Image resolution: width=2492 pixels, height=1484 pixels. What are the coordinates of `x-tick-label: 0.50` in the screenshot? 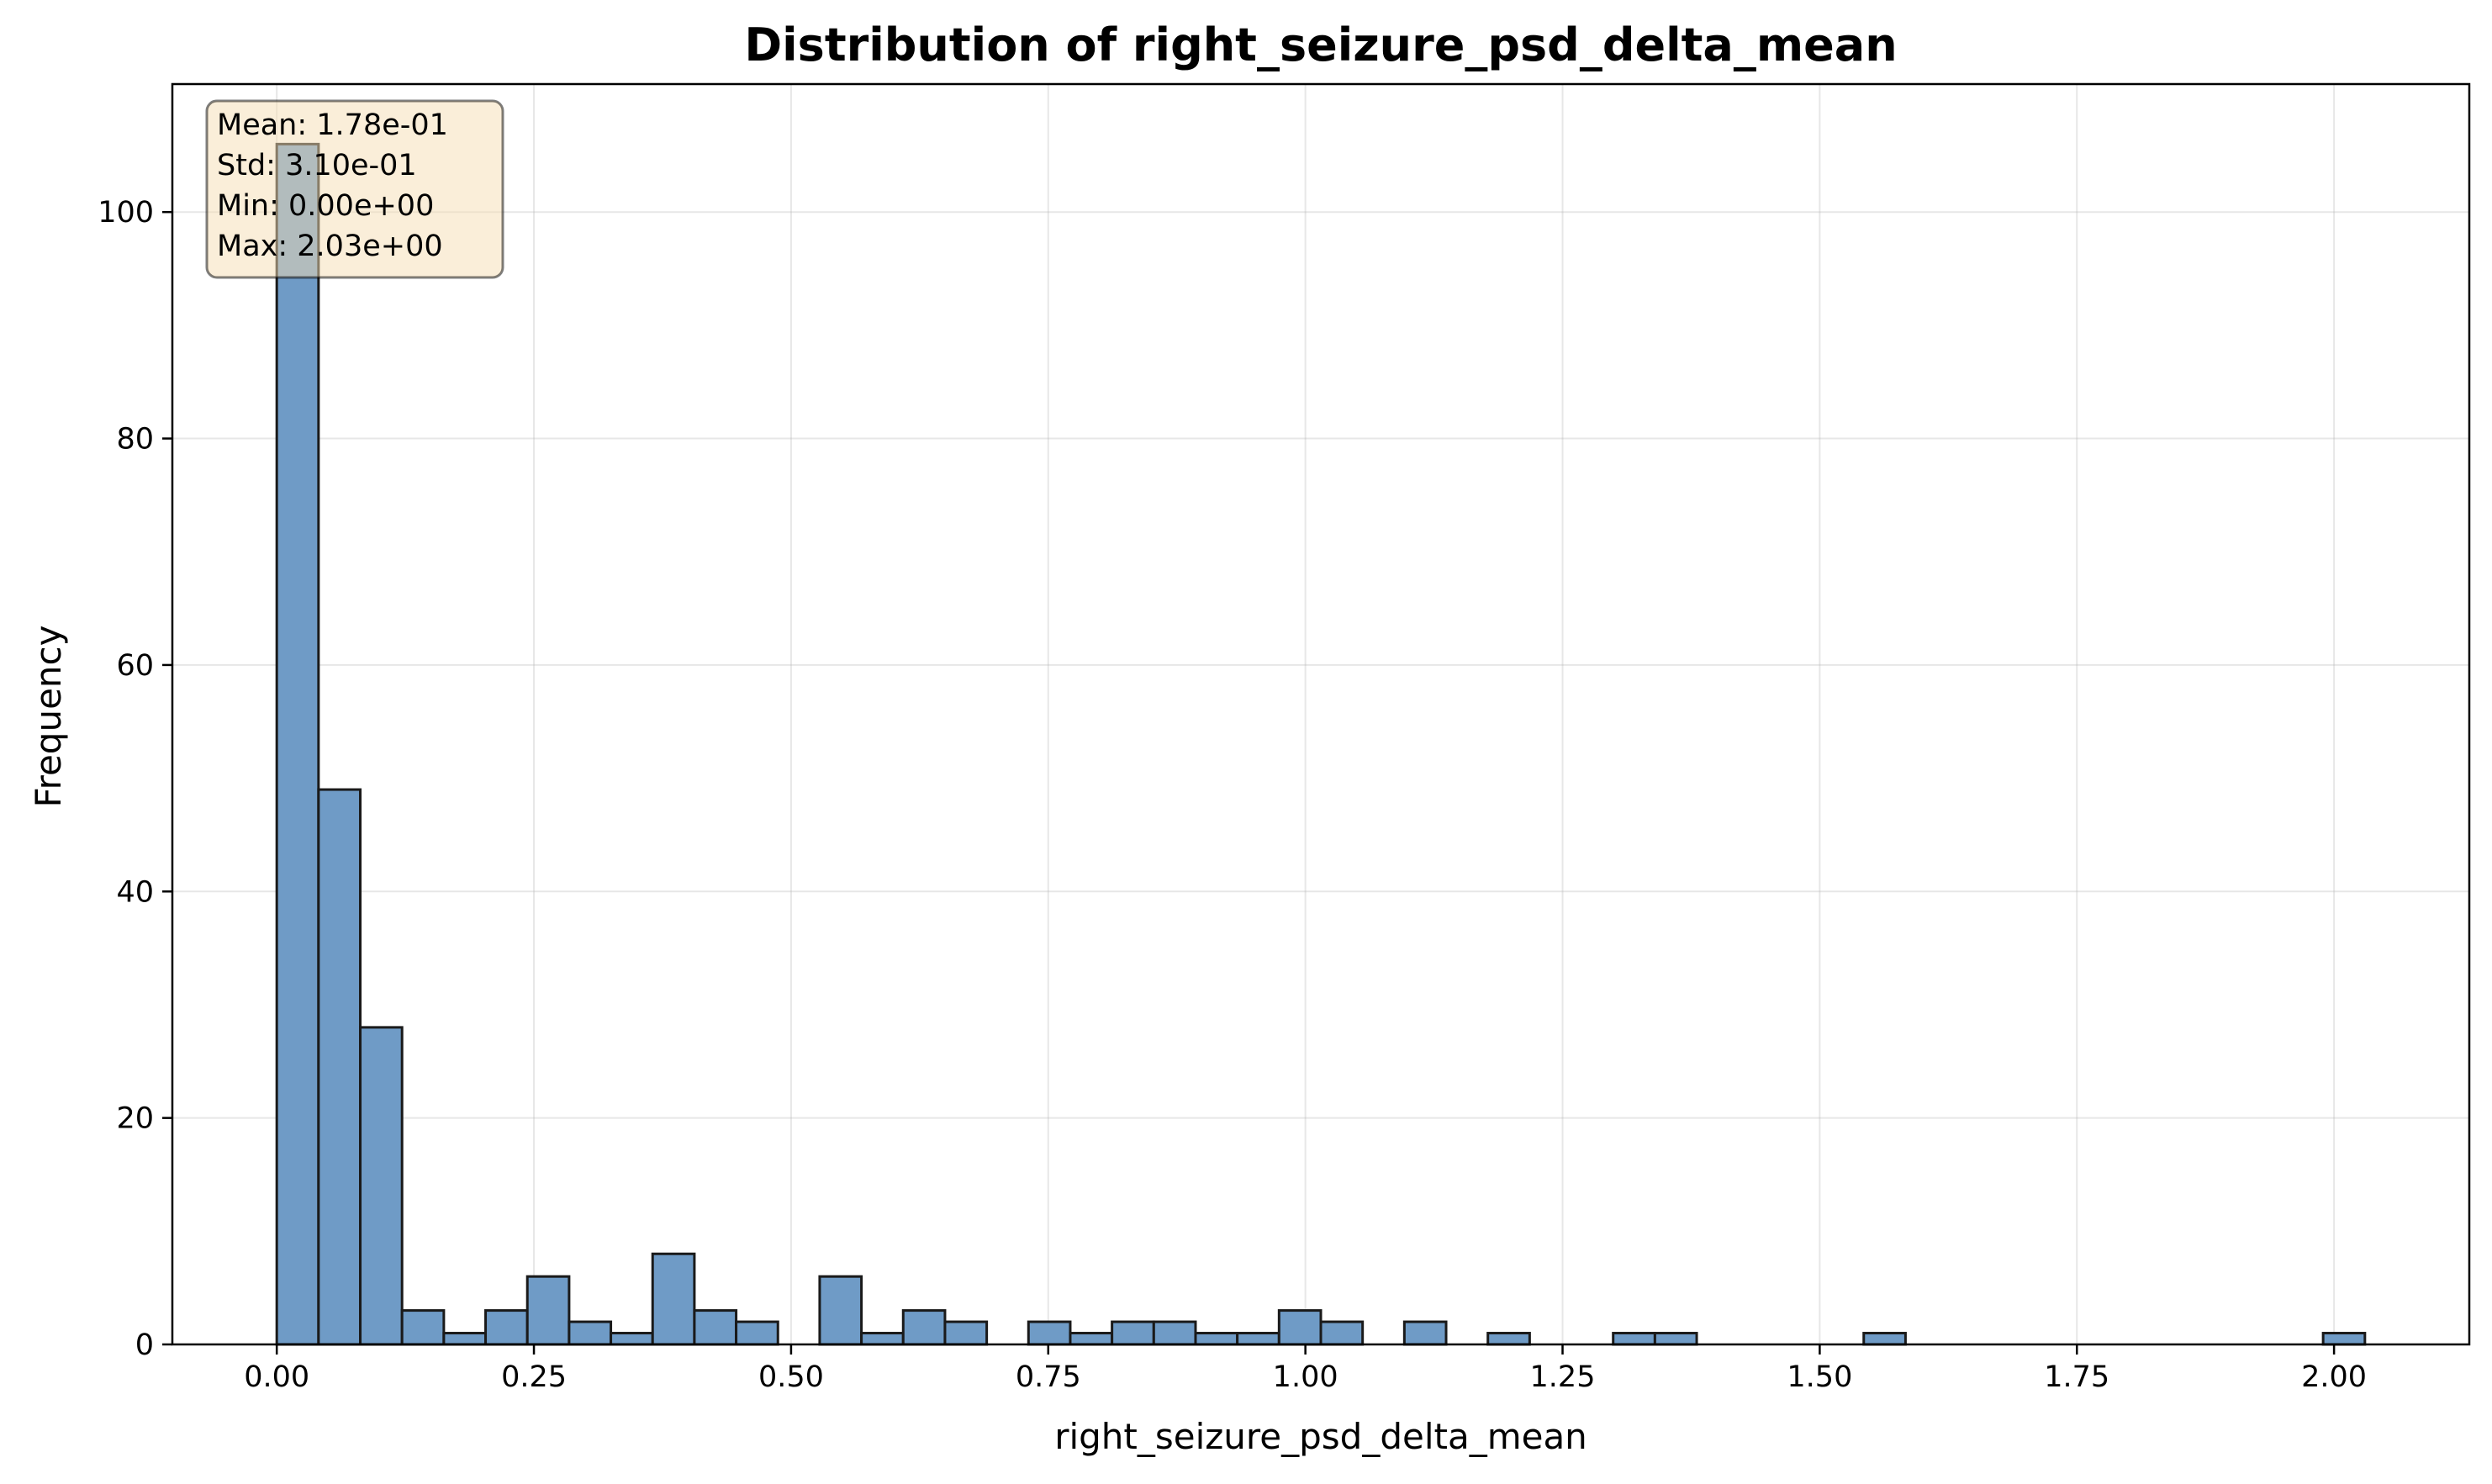 It's located at (791, 1377).